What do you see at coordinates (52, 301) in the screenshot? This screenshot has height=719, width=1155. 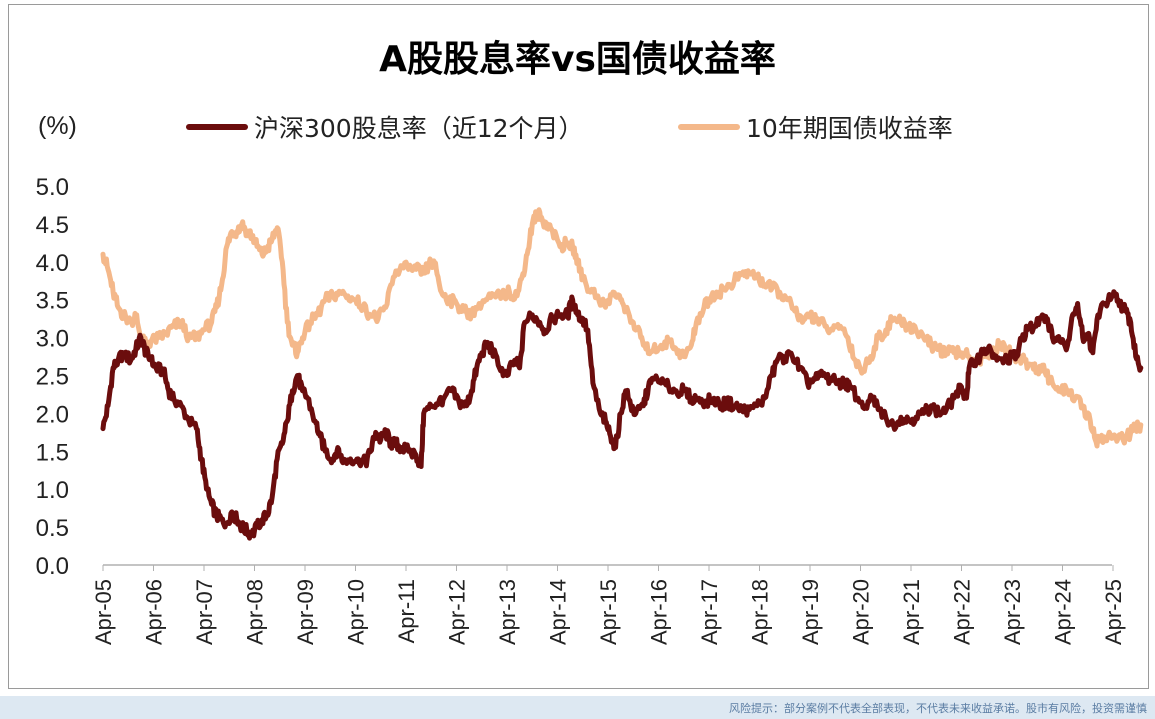 I see `y-tick-label: 3.5` at bounding box center [52, 301].